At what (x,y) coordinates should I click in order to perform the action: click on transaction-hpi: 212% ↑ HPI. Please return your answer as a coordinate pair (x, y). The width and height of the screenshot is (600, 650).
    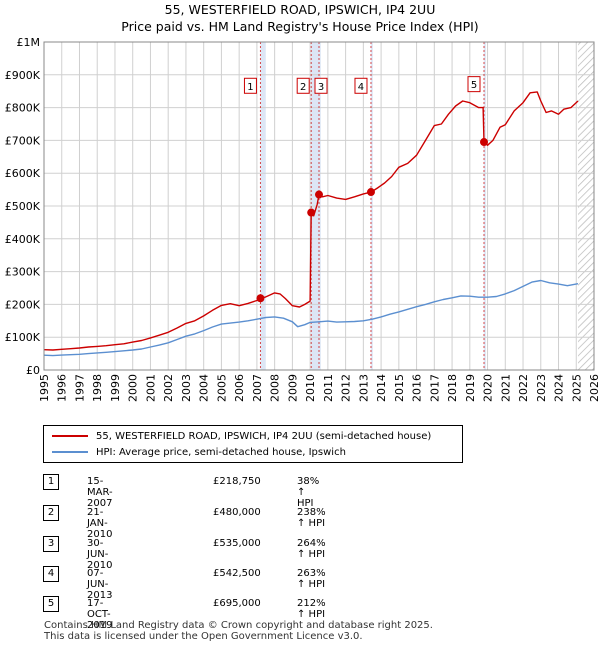
    Looking at the image, I should click on (311, 609).